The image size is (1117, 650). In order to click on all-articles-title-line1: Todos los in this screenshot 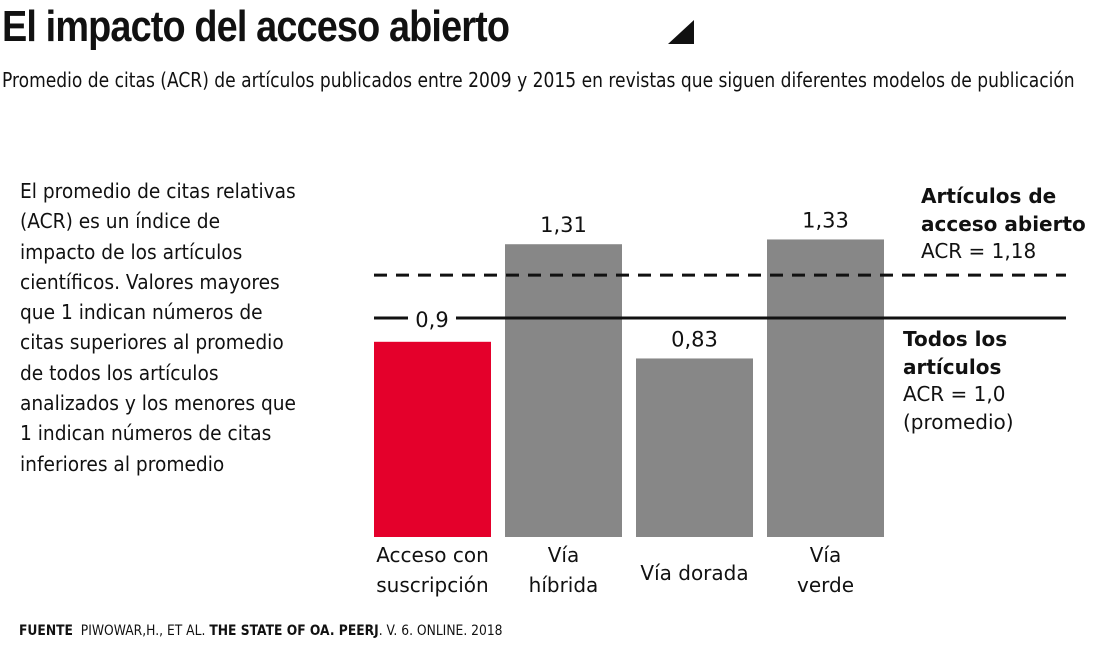, I will do `click(955, 339)`.